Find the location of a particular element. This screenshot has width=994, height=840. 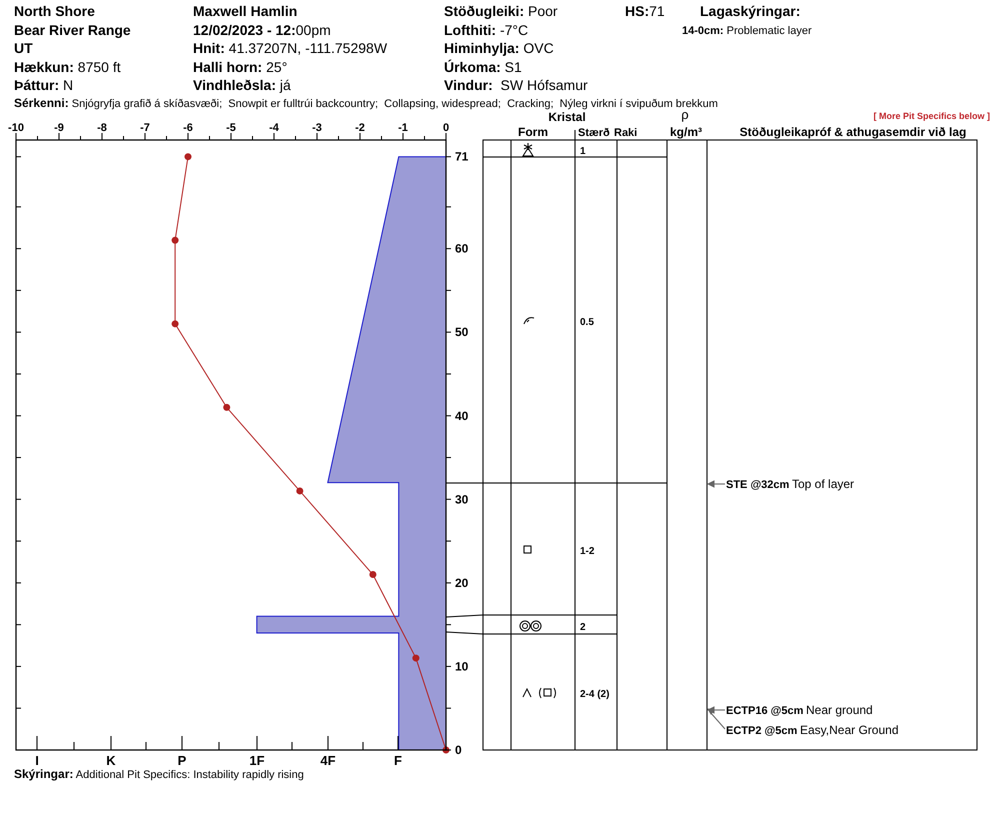

y-tick-label: 40 is located at coordinates (462, 415).